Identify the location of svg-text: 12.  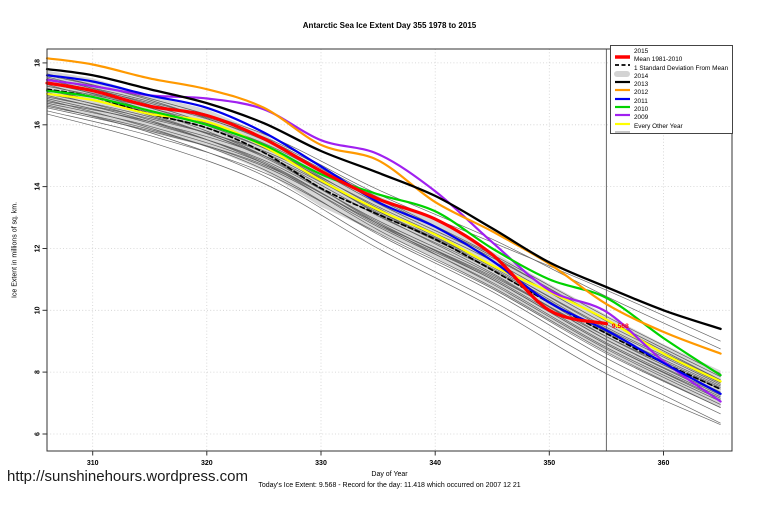
(38, 249).